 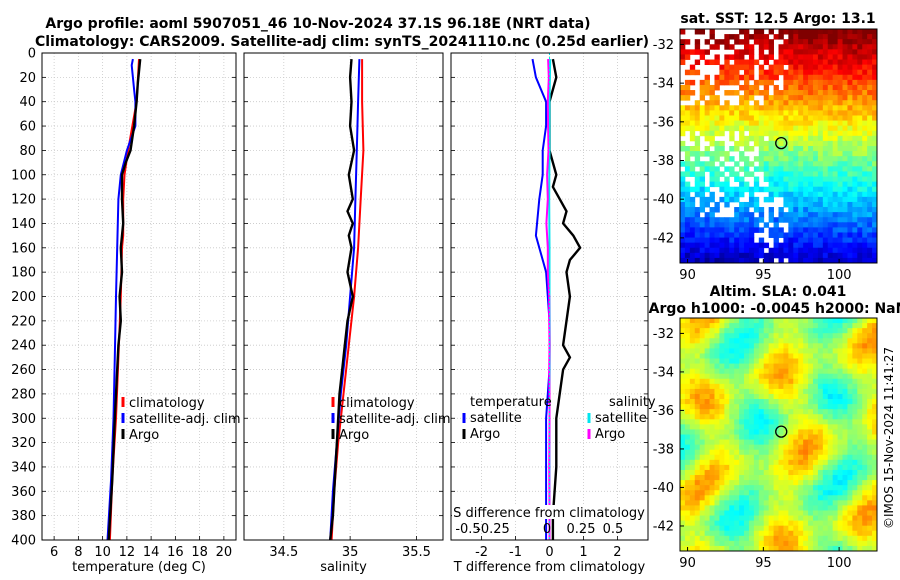 I want to click on legend-label-sal-argo: Argo, so click(x=610, y=434).